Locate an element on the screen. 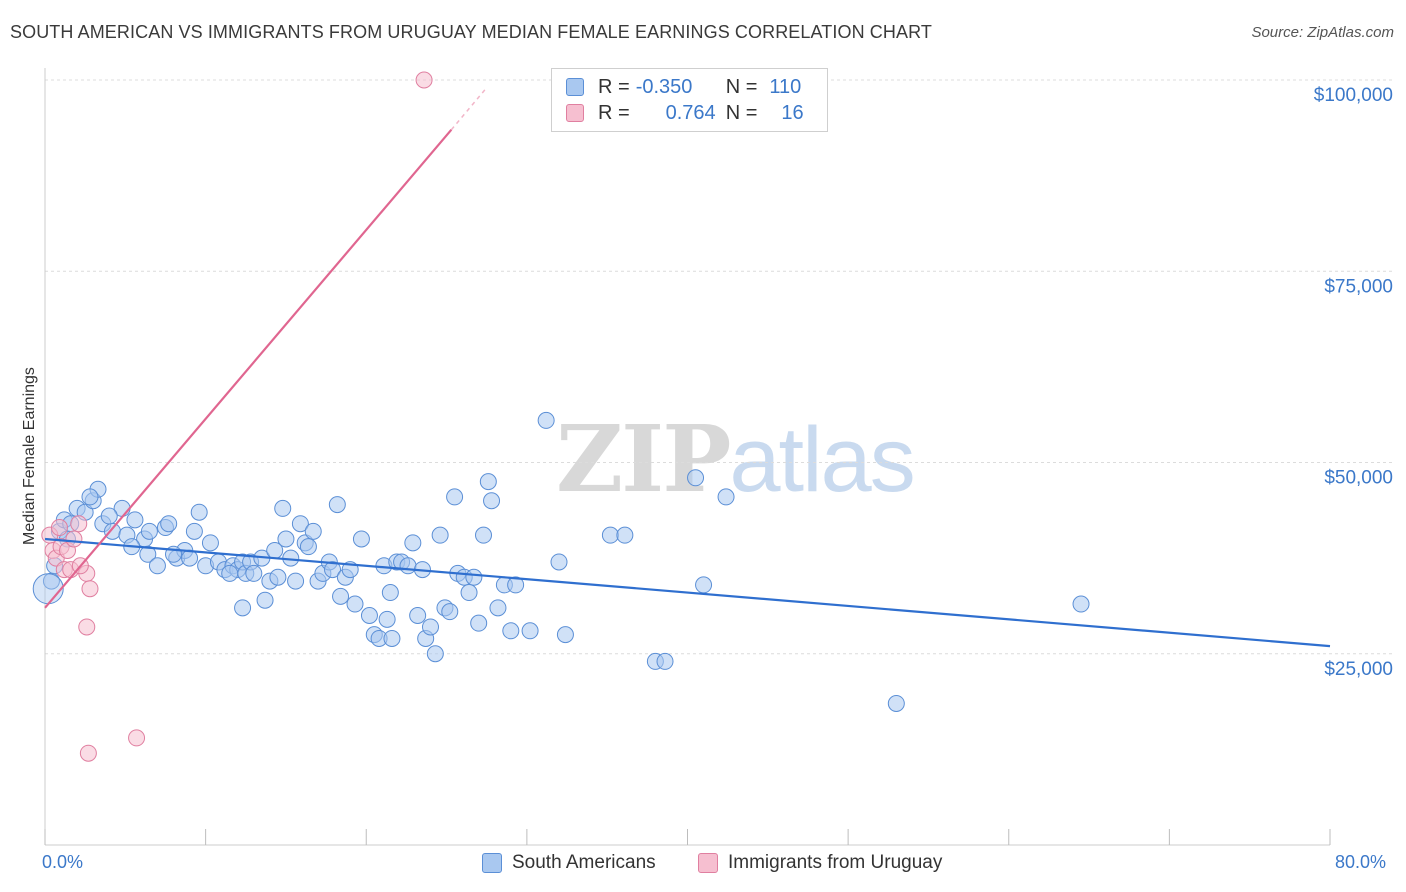 The height and width of the screenshot is (892, 1406). bottom-legend-south-americans: South Americans is located at coordinates (569, 863).